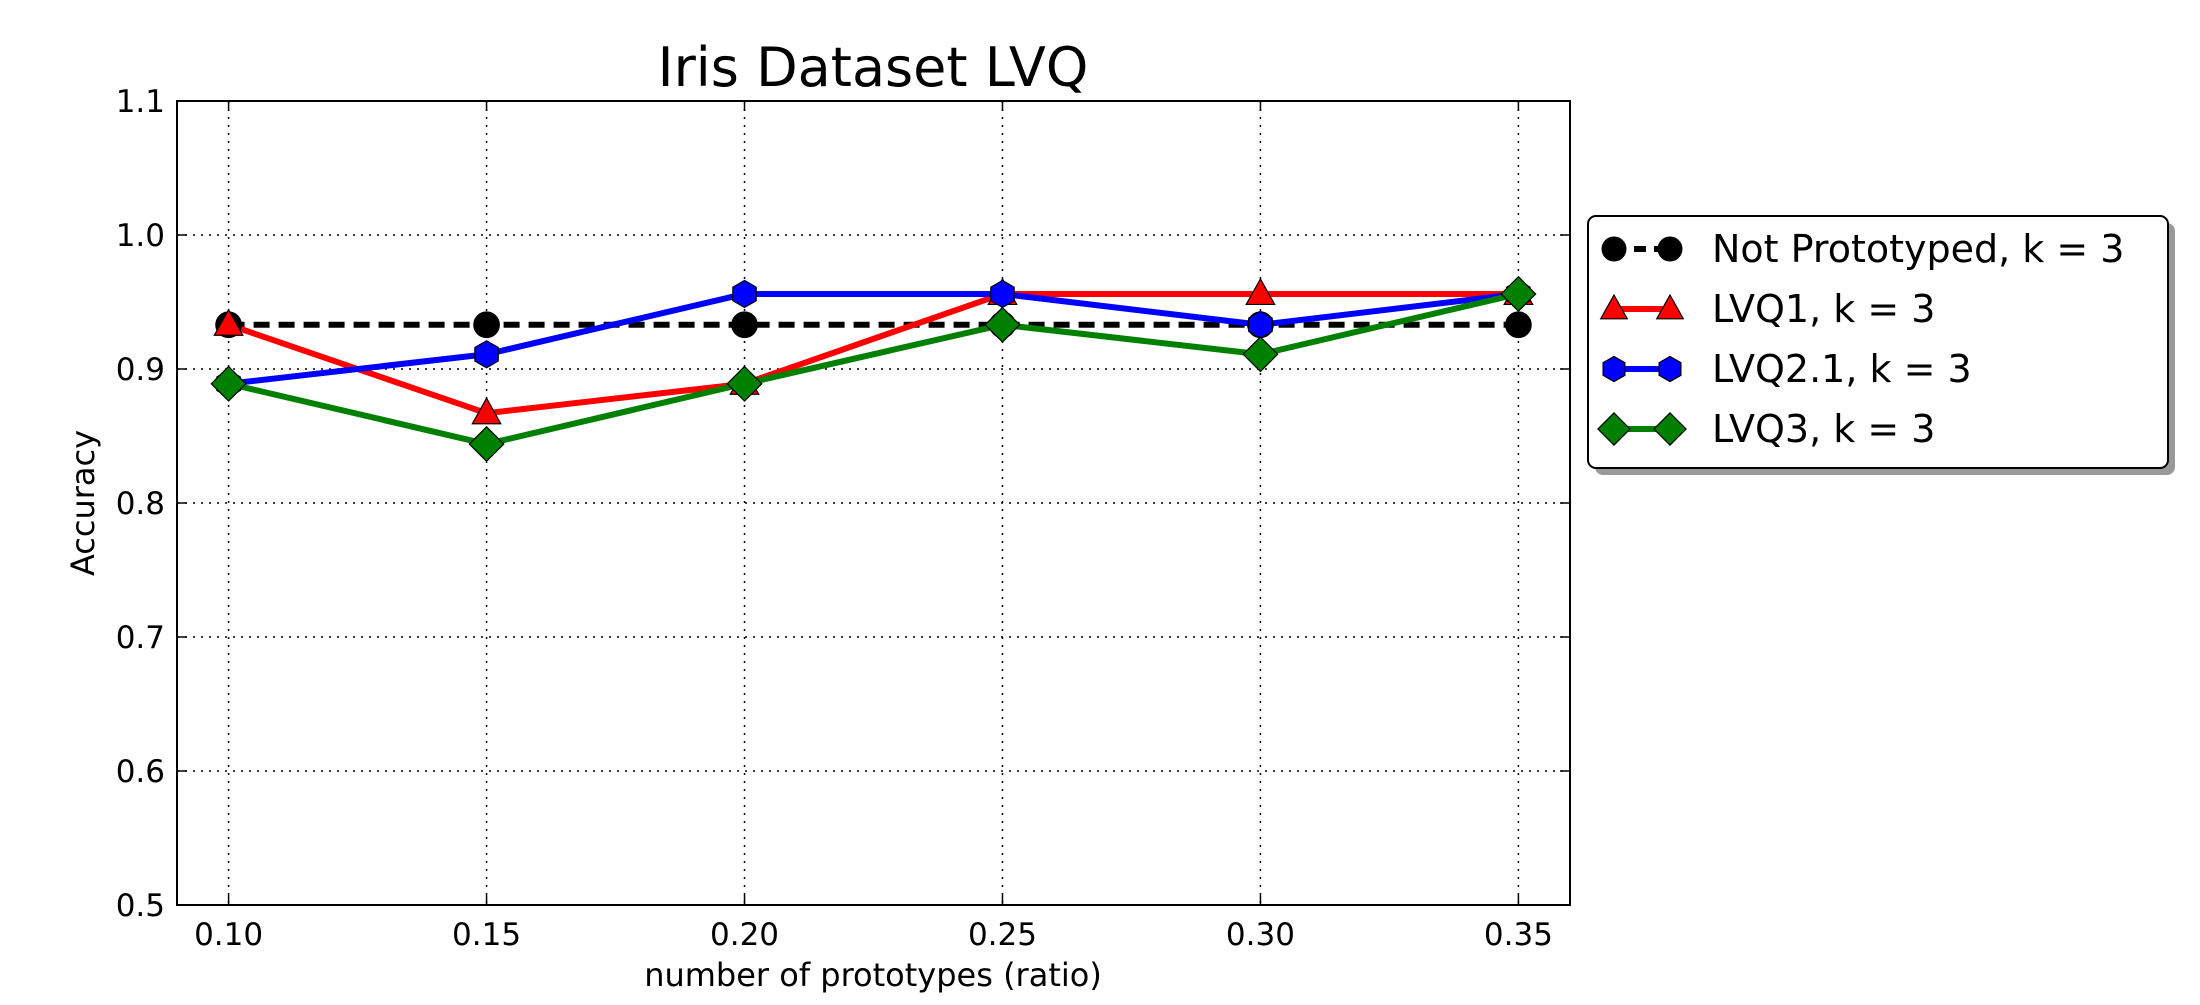 The width and height of the screenshot is (2200, 1005). I want to click on series-lines, so click(873, 369).